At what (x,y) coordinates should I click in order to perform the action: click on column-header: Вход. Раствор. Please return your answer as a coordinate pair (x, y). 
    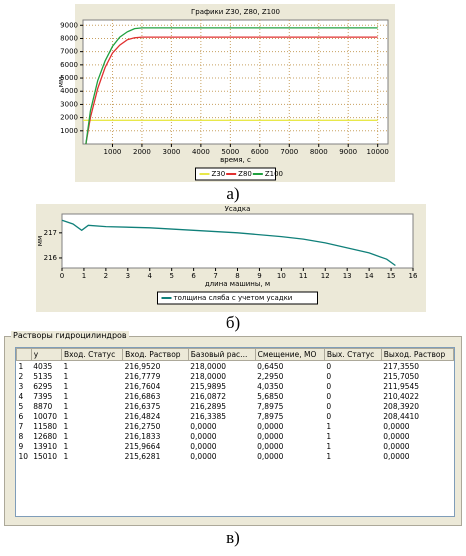
    Looking at the image, I should click on (155, 354).